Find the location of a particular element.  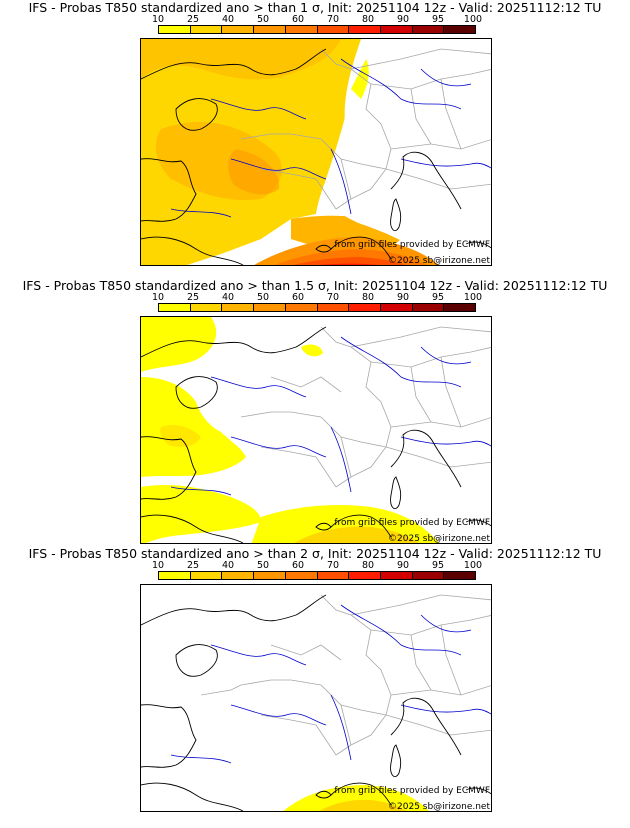

fill-10-westcoast is located at coordinates (193, 417).